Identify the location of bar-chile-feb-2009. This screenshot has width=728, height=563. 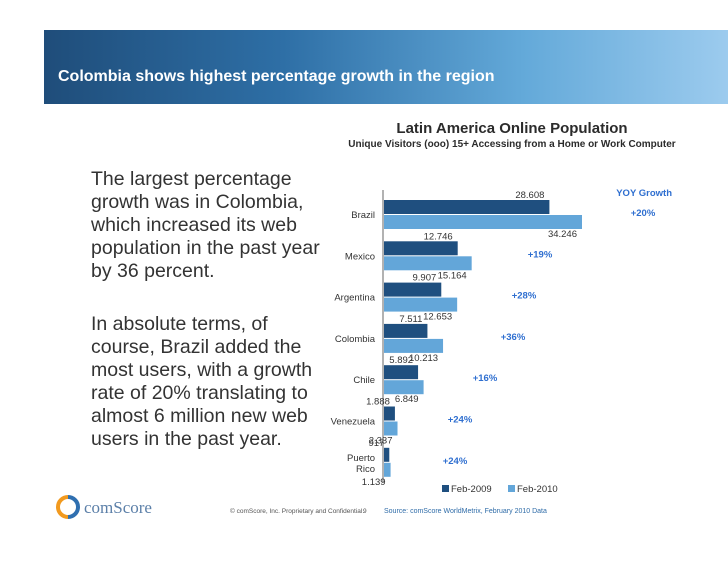
(401, 372).